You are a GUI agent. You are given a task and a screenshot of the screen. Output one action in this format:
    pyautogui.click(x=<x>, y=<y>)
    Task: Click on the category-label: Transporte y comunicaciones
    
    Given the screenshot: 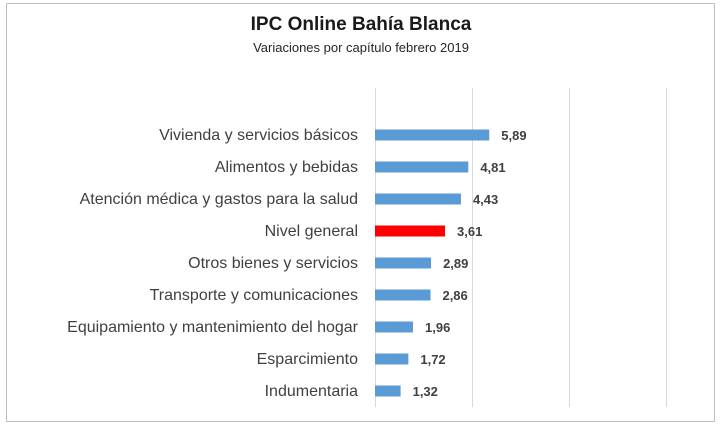 What is the action you would take?
    pyautogui.click(x=254, y=295)
    